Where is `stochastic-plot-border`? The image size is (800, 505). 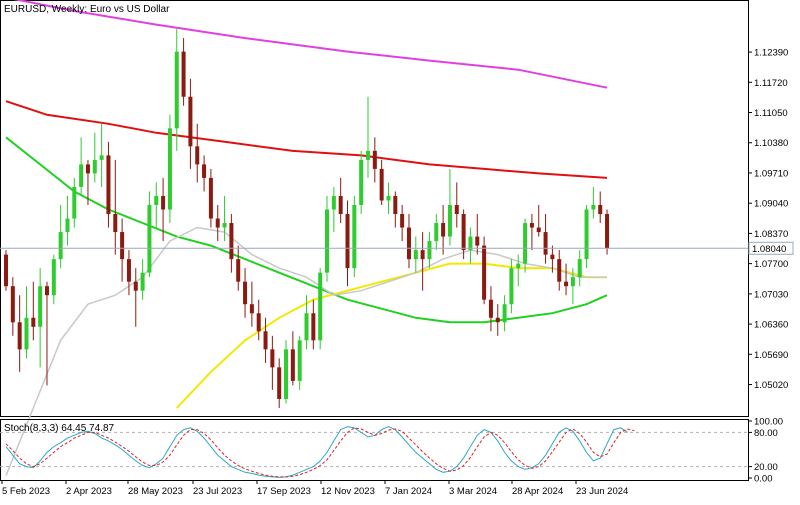
stochastic-plot-border is located at coordinates (374, 450).